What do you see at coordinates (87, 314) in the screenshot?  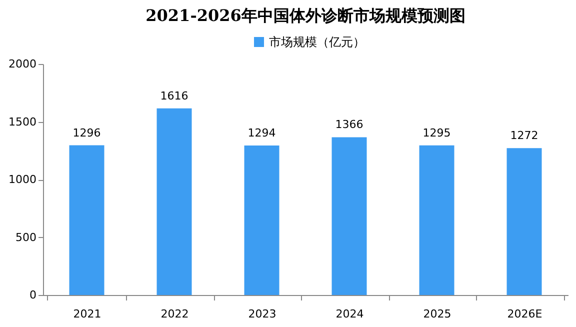 I see `x-tick-label: 2021` at bounding box center [87, 314].